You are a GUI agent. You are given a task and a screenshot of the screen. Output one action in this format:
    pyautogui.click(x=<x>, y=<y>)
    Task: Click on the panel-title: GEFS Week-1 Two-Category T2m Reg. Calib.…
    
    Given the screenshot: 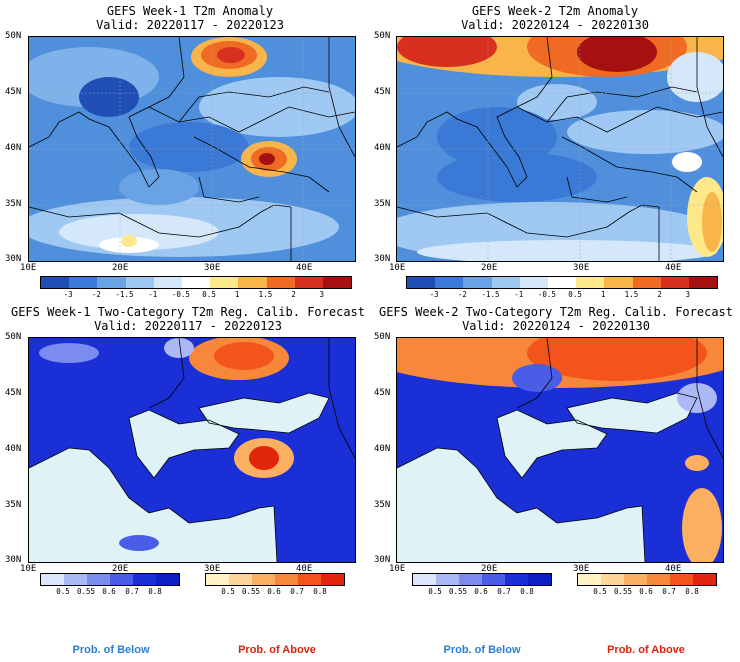 What is the action you would take?
    pyautogui.click(x=187, y=312)
    